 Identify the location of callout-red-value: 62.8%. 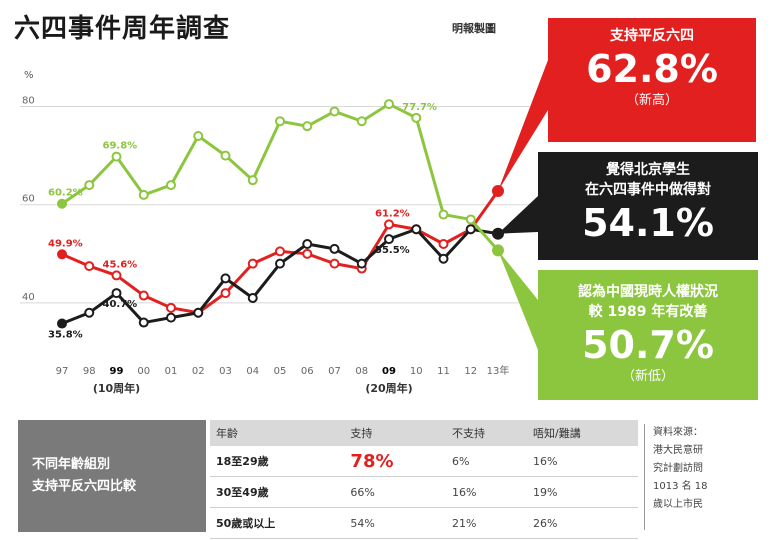
(652, 69).